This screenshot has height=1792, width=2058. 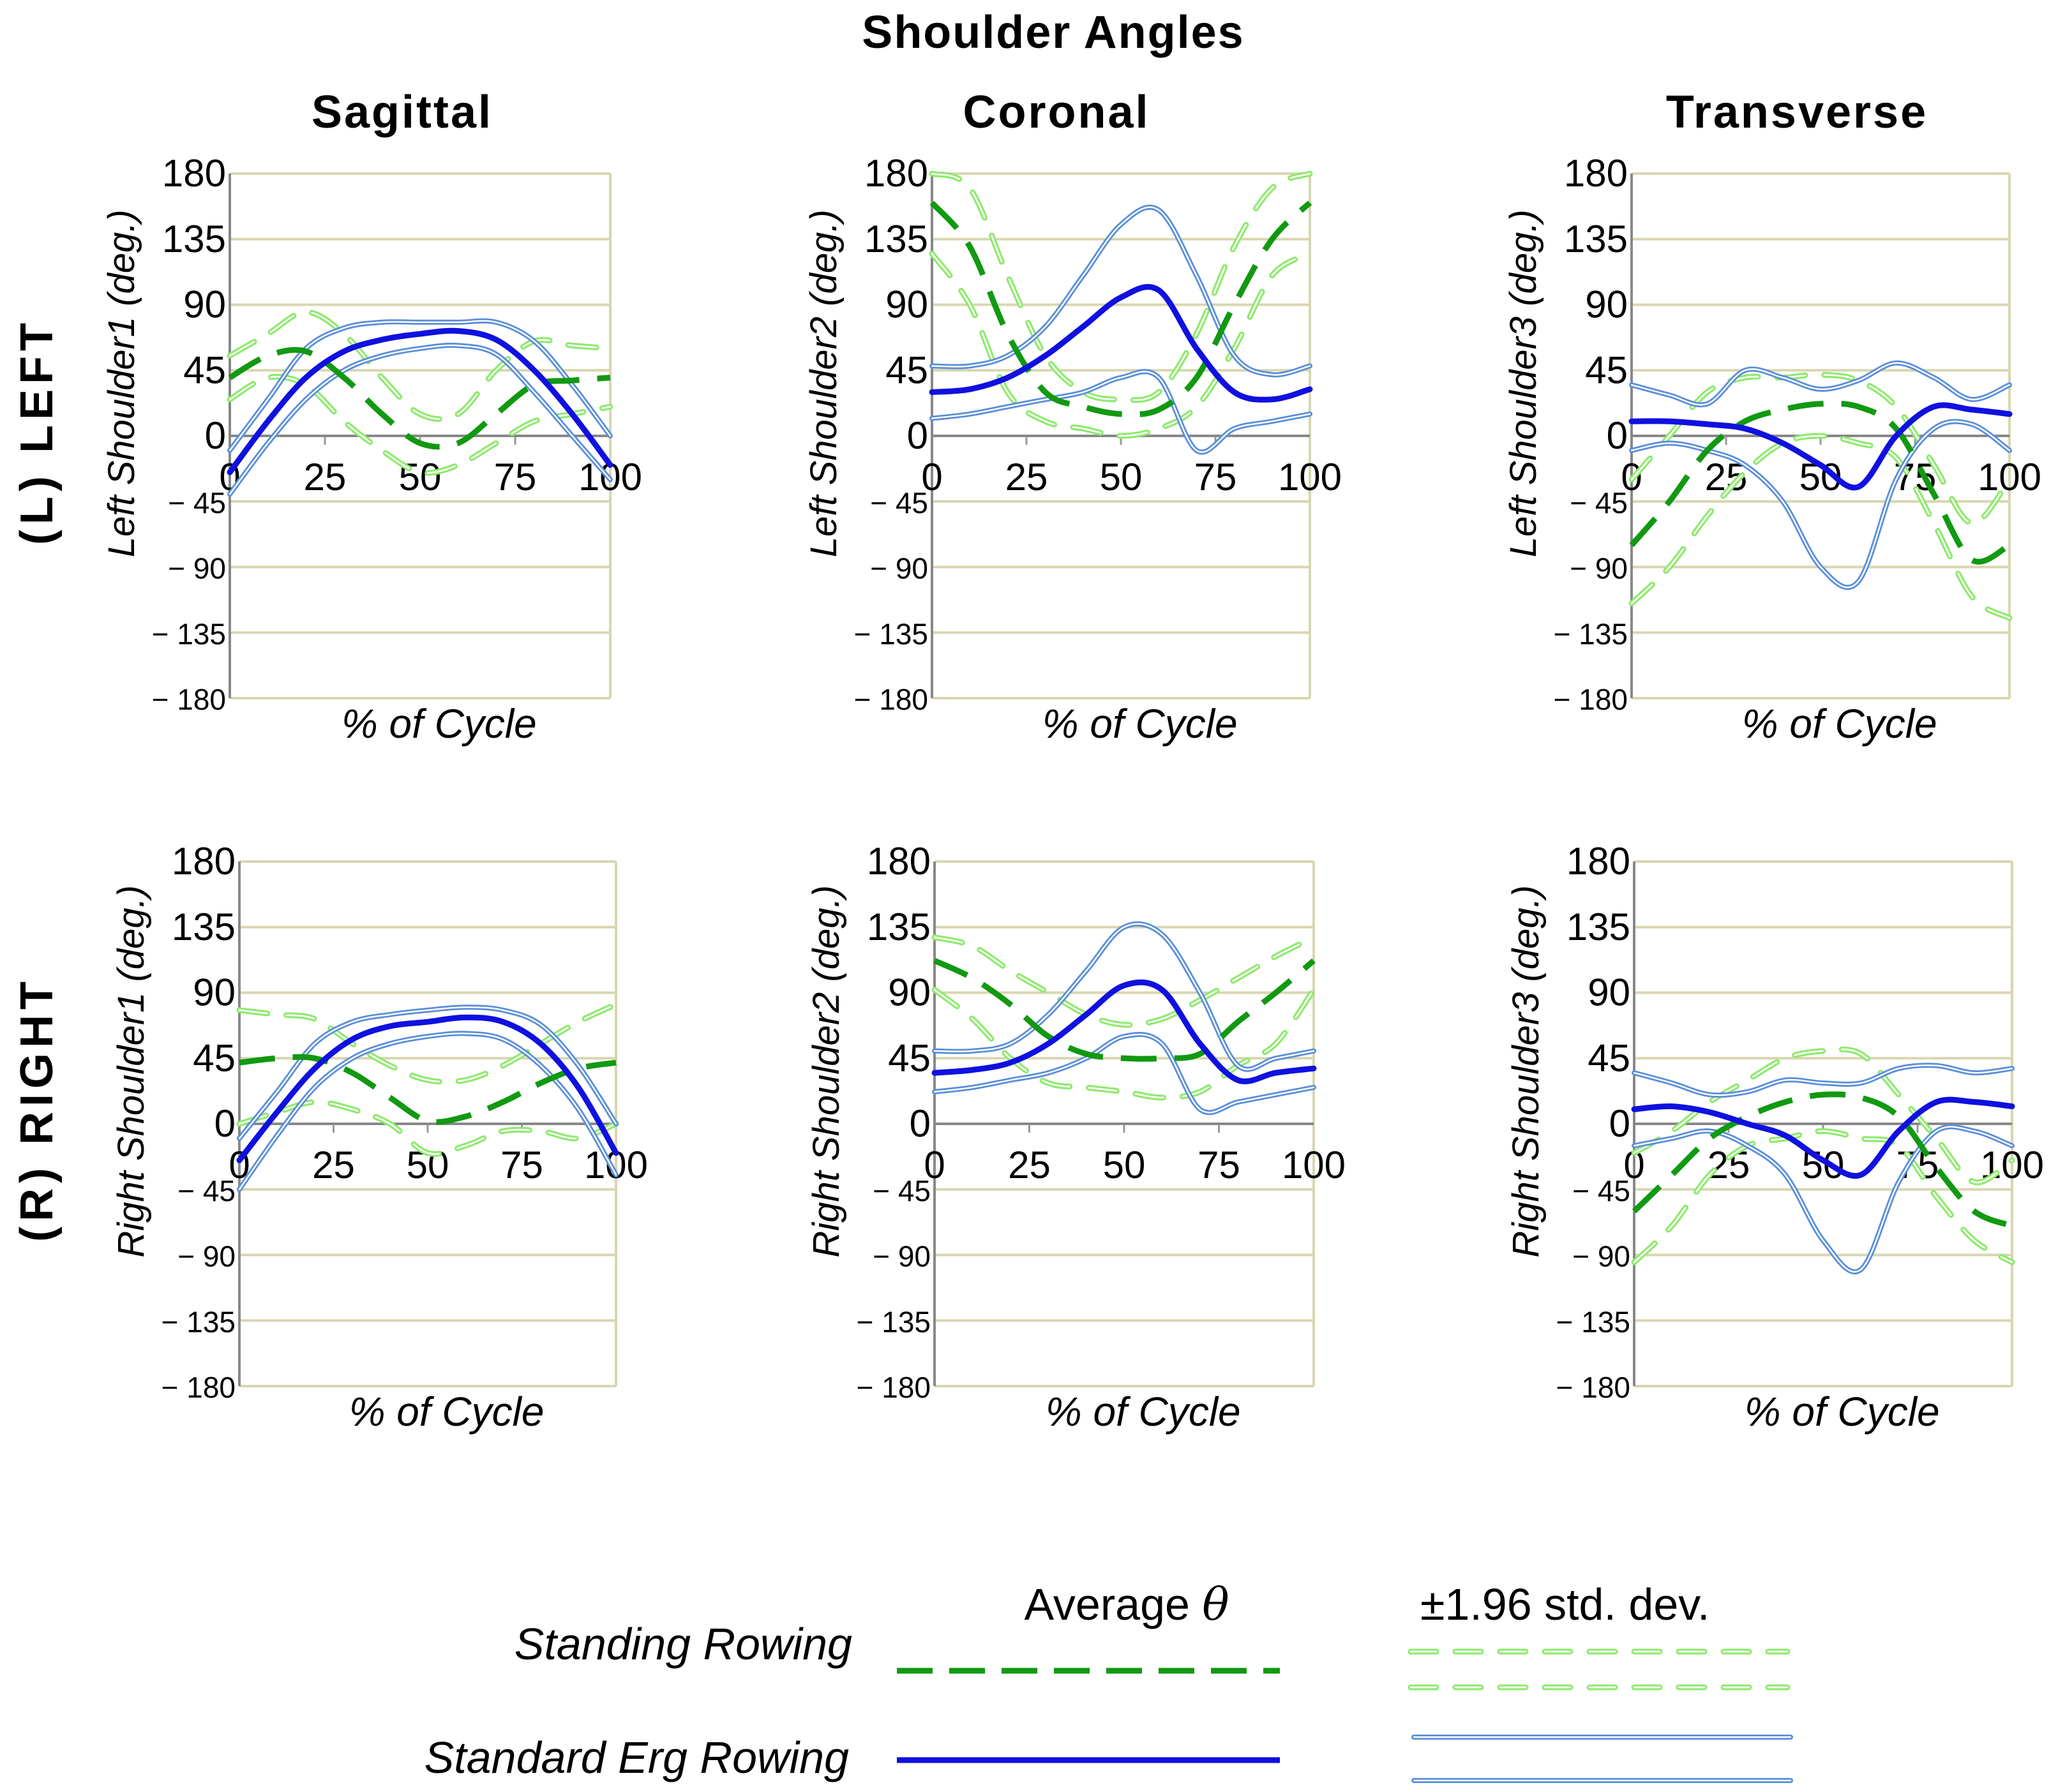 I want to click on series-right-transverse-standing-lower-sd-inner, so click(x=1823, y=1197).